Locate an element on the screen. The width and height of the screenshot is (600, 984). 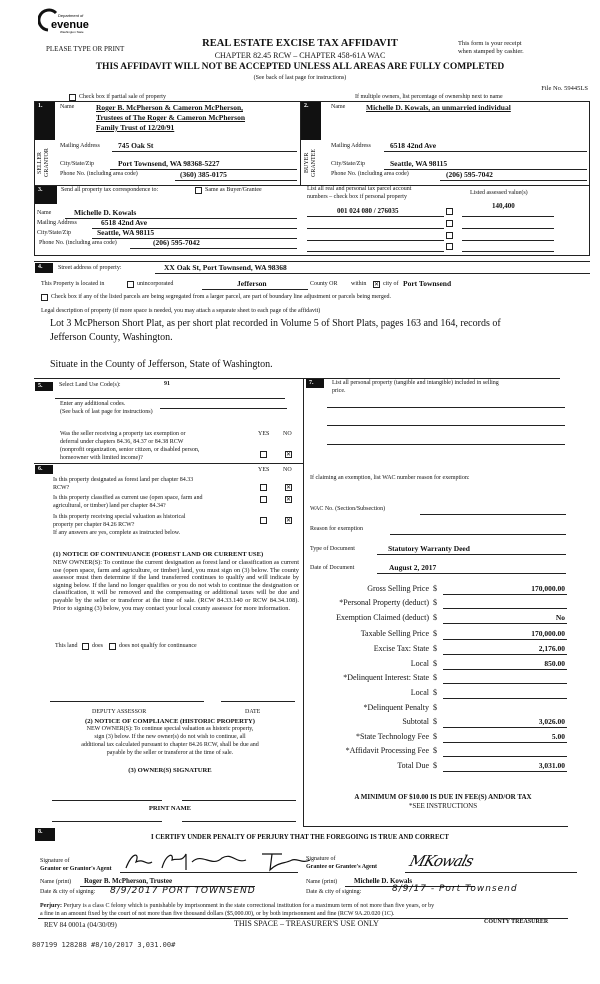
seller-mail: 745 Oak St is located at coordinates (136, 145).